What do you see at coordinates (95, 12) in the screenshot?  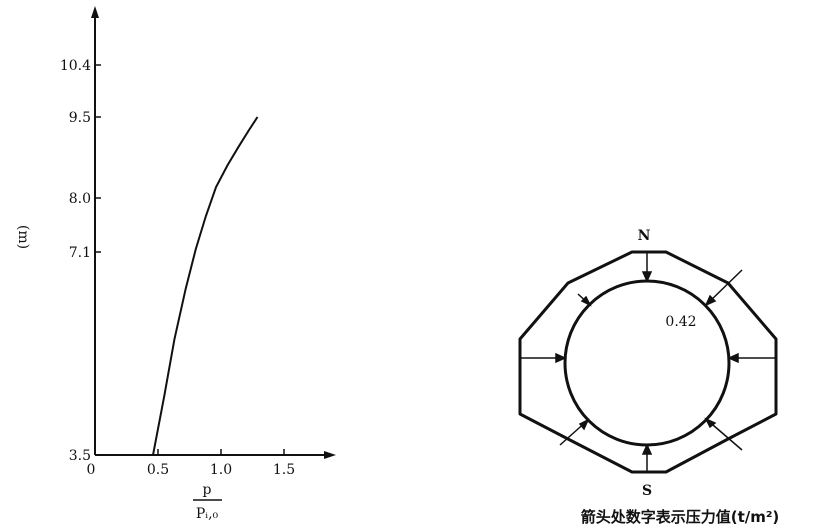 I see `y-axis-arrow` at bounding box center [95, 12].